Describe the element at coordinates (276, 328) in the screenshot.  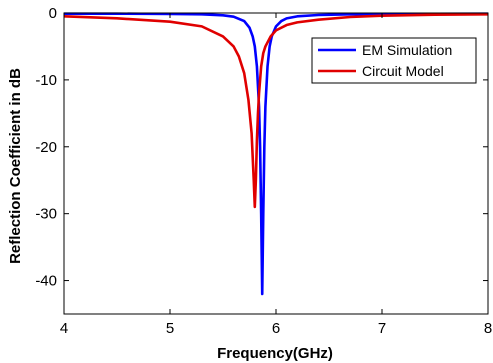
I see `x-tick-label: 6` at that location.